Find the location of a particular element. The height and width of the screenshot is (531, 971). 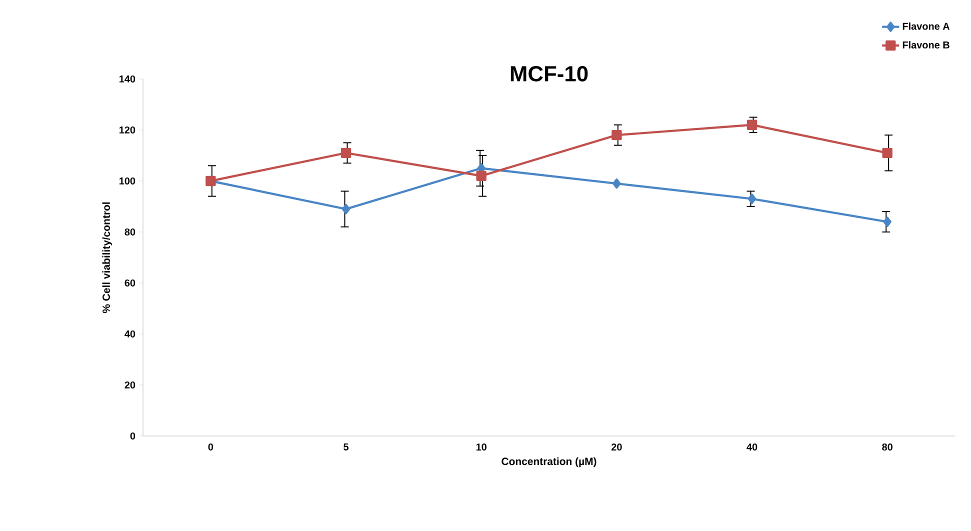

y-axis-title: % Cell viability/control is located at coordinates (107, 258).